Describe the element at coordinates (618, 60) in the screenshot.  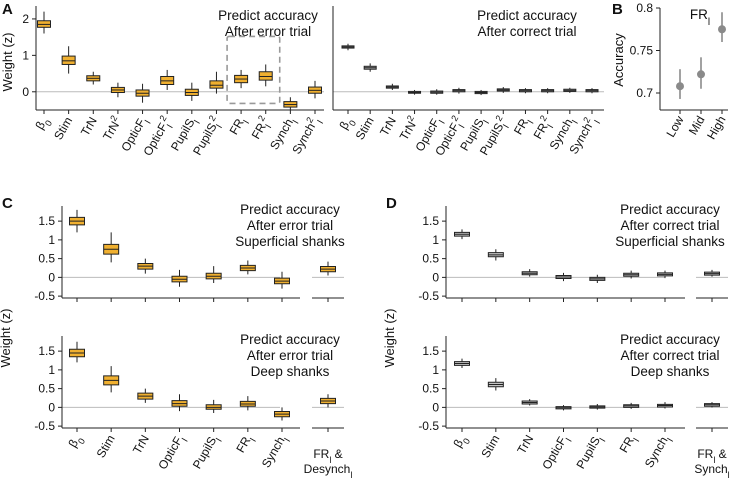
I see `y-axis-label: Accuracy` at that location.